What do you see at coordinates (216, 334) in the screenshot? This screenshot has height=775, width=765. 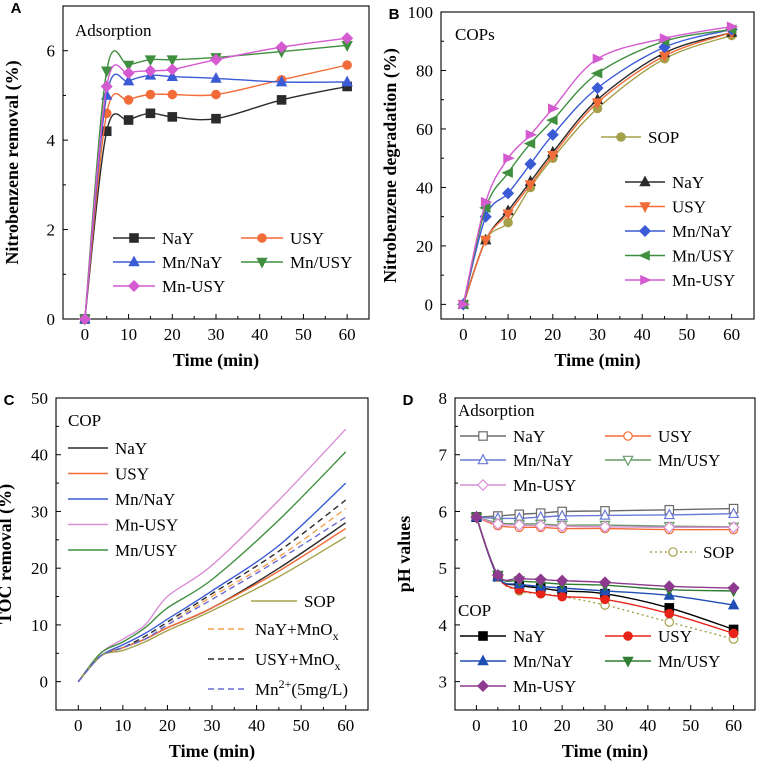 I see `panel-a-x-tick-label: 30` at bounding box center [216, 334].